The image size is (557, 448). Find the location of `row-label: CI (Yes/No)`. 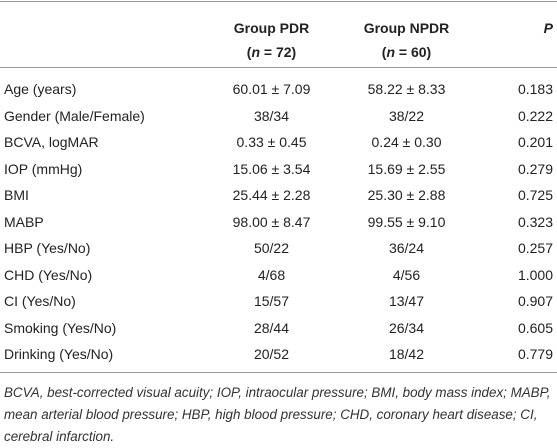

row-label: CI (Yes/No) is located at coordinates (40, 301).